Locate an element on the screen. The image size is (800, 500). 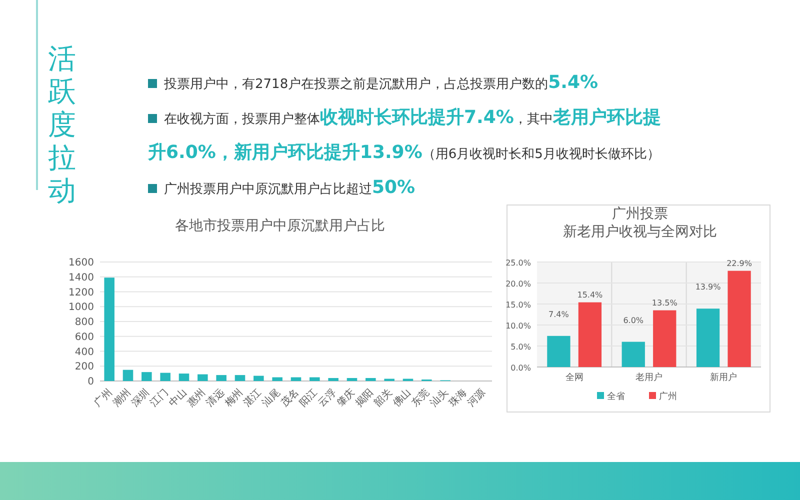
text: 投票用户中，有2718户在投票之前是沉默用户，占总投票用户数的5.4% is located at coordinates (381, 83).